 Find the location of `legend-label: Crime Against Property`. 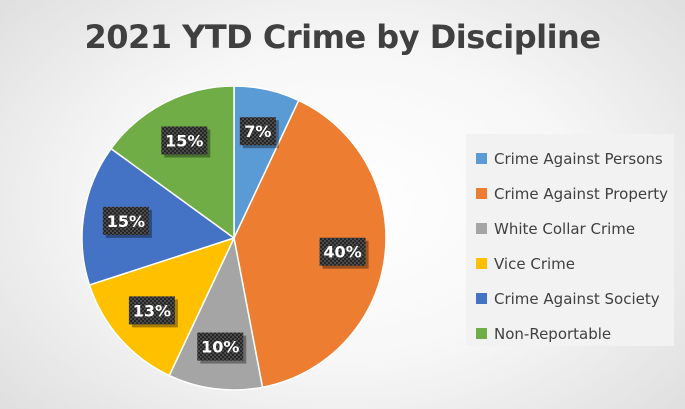

legend-label: Crime Against Property is located at coordinates (581, 193).